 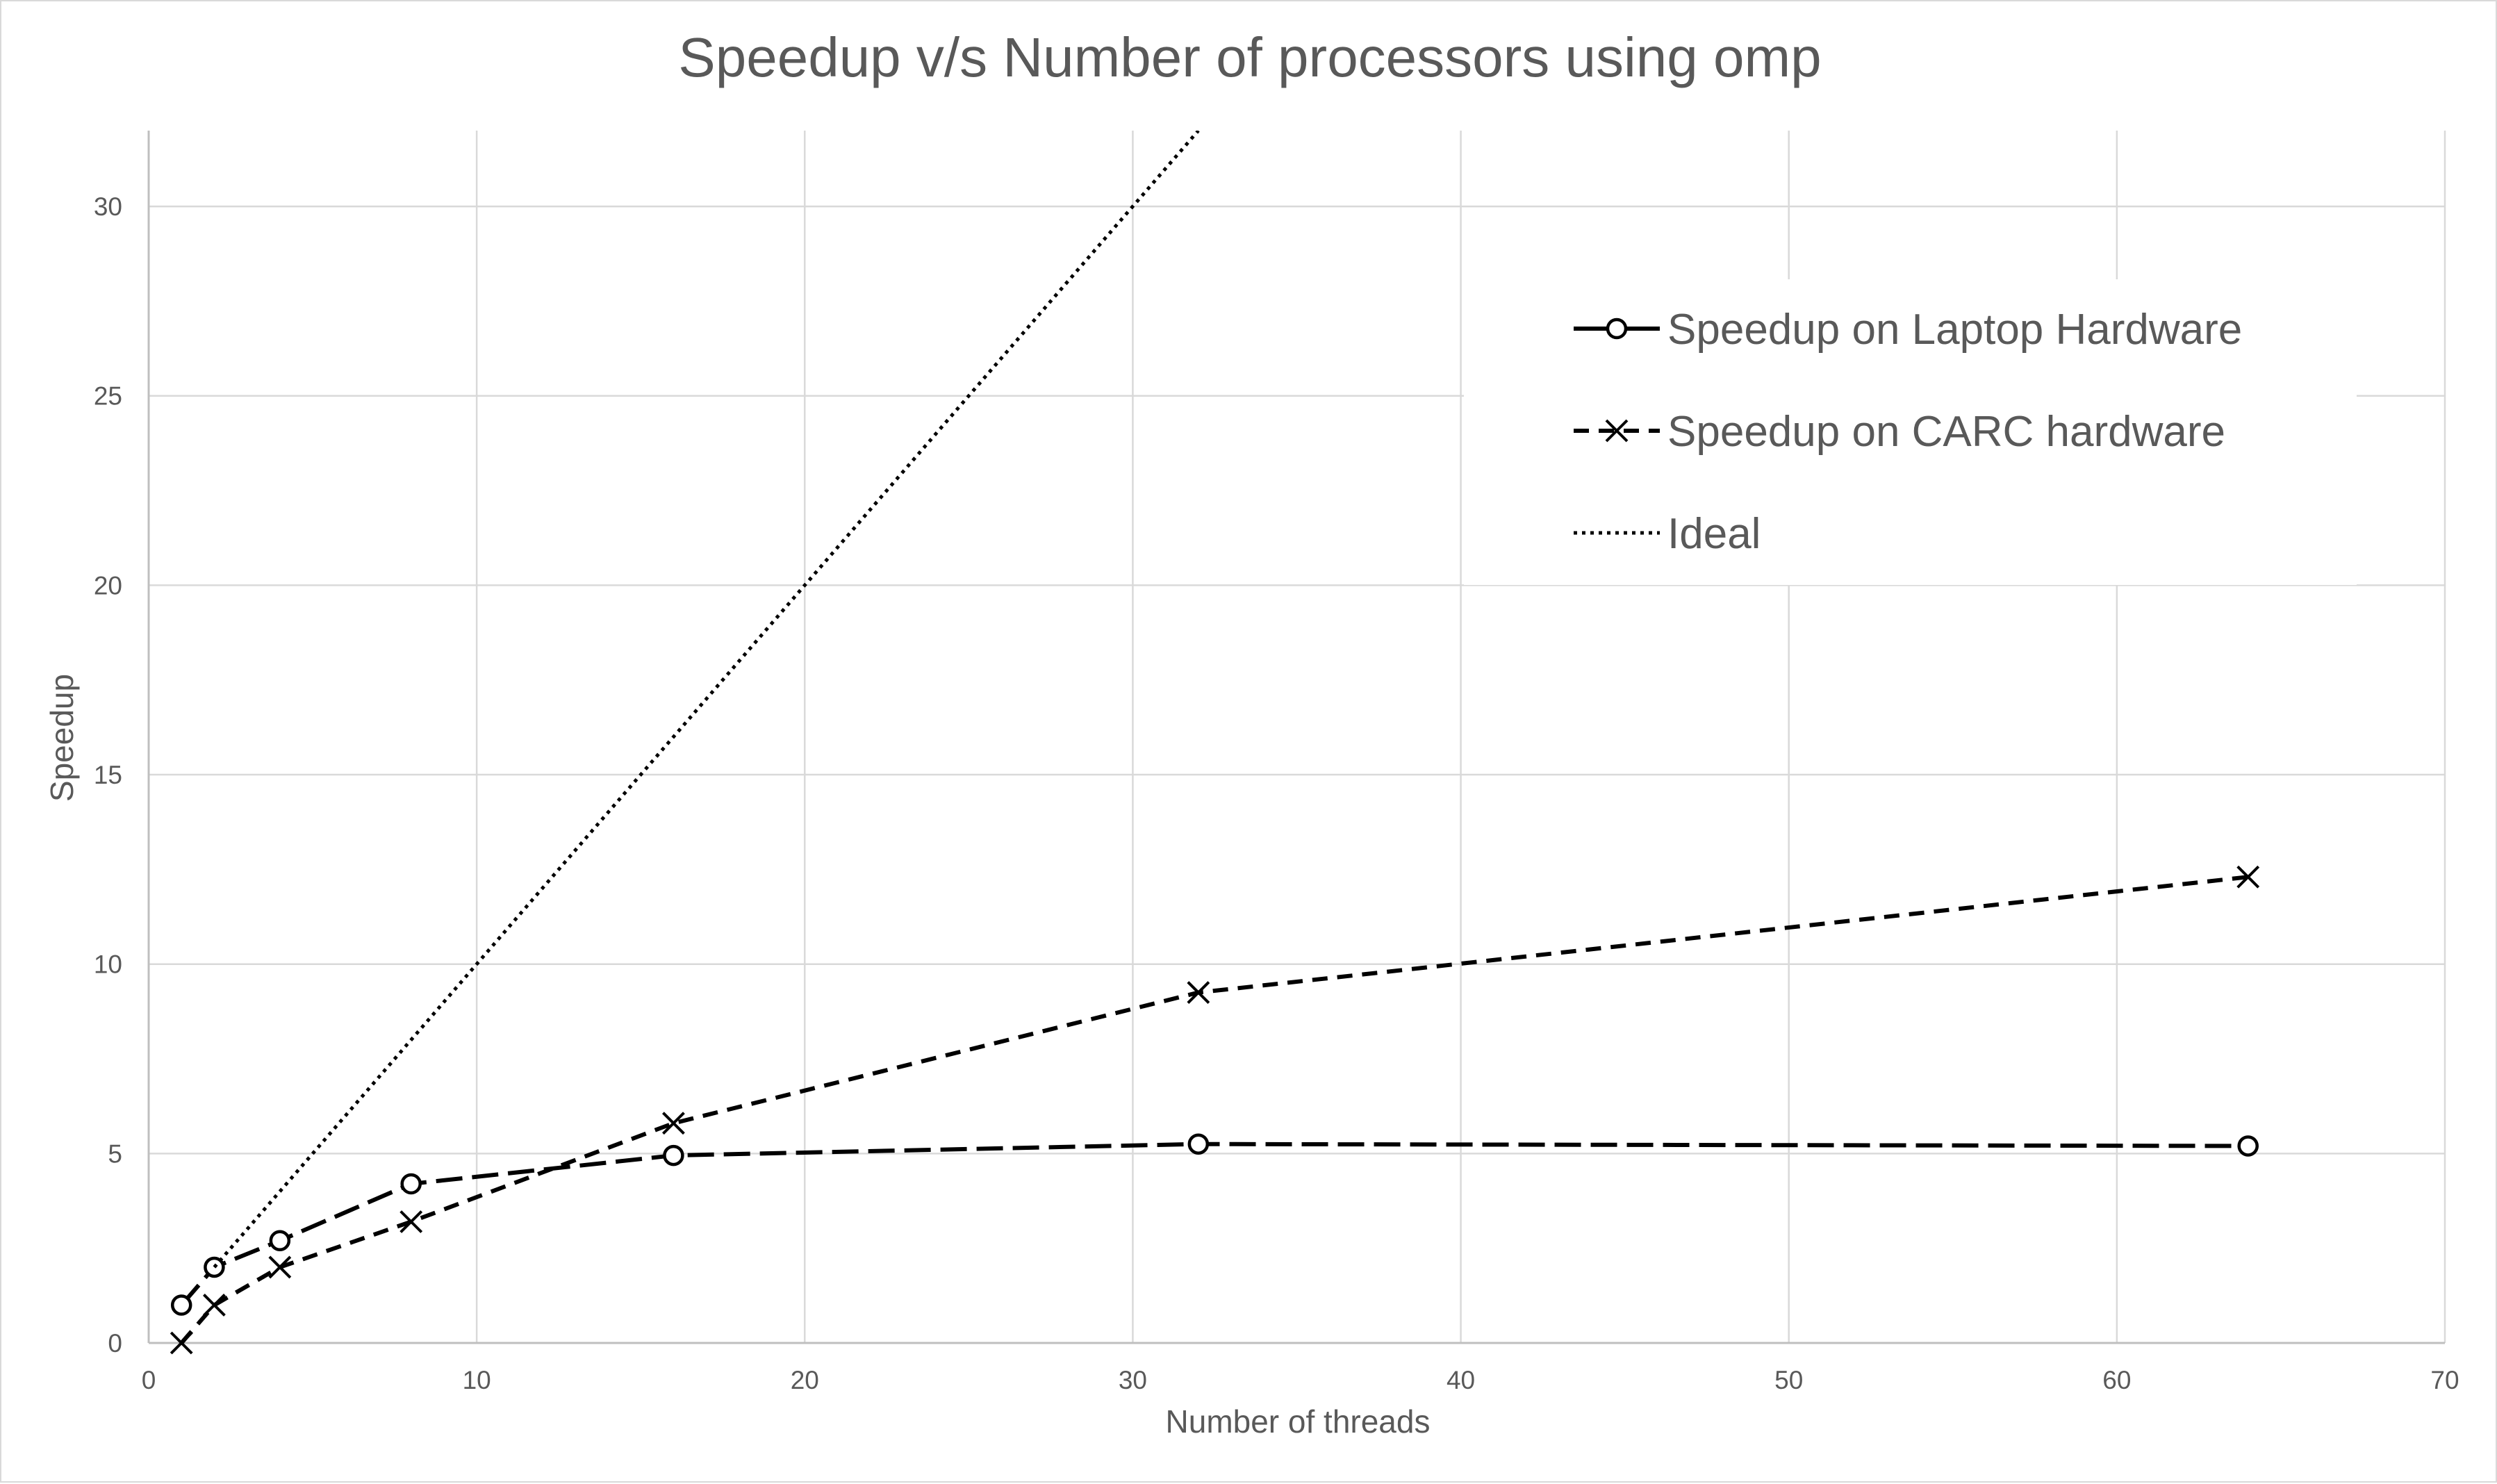 What do you see at coordinates (1789, 1380) in the screenshot?
I see `x-tick-label-50: 50` at bounding box center [1789, 1380].